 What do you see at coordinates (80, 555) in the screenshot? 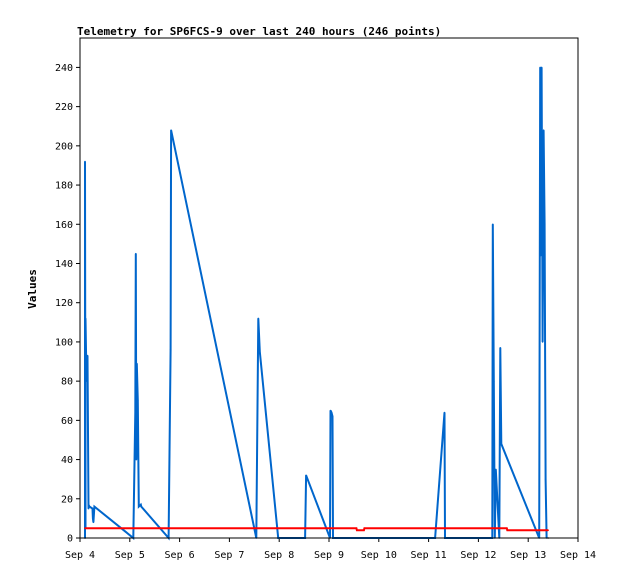
I see `x-tick-label: Sep 4` at bounding box center [80, 555].